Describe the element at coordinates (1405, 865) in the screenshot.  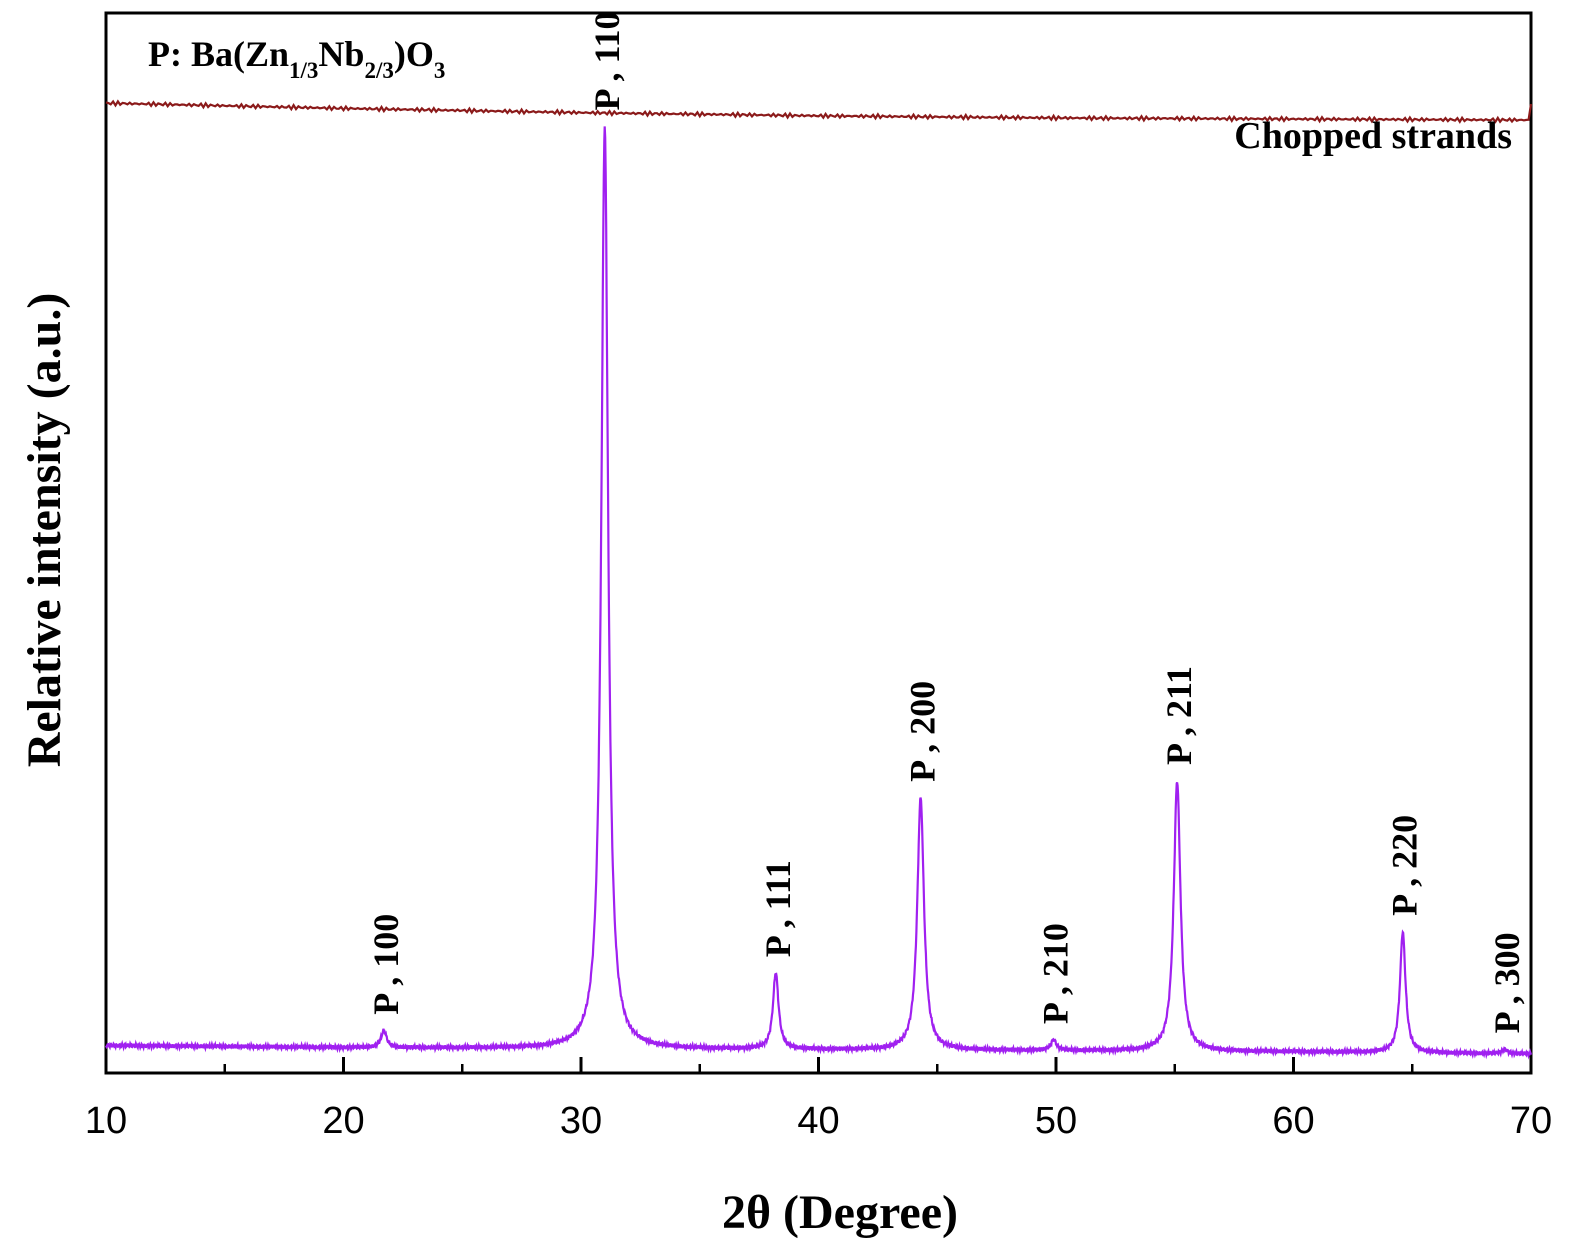
I see `peak-label: P , 220` at that location.